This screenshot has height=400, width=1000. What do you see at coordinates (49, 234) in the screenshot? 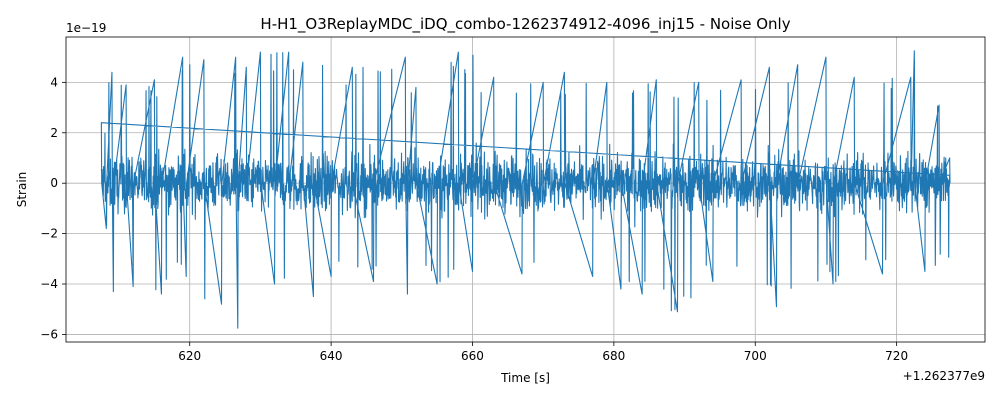
I see `y-tick-label: −2` at bounding box center [49, 234].